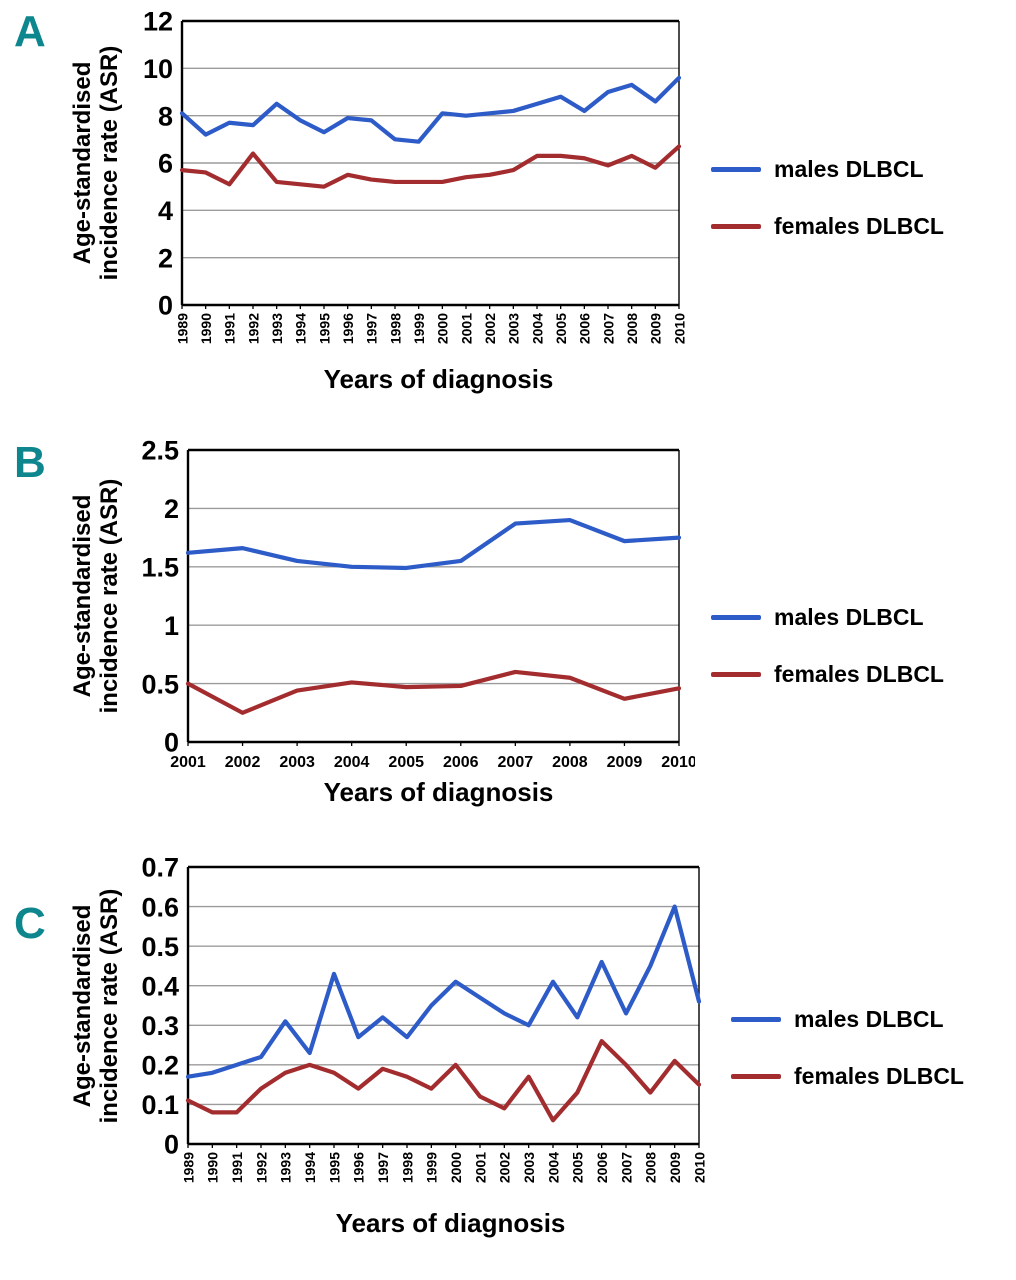  What do you see at coordinates (158, 69) in the screenshot?
I see `svg-text: 10` at bounding box center [158, 69].